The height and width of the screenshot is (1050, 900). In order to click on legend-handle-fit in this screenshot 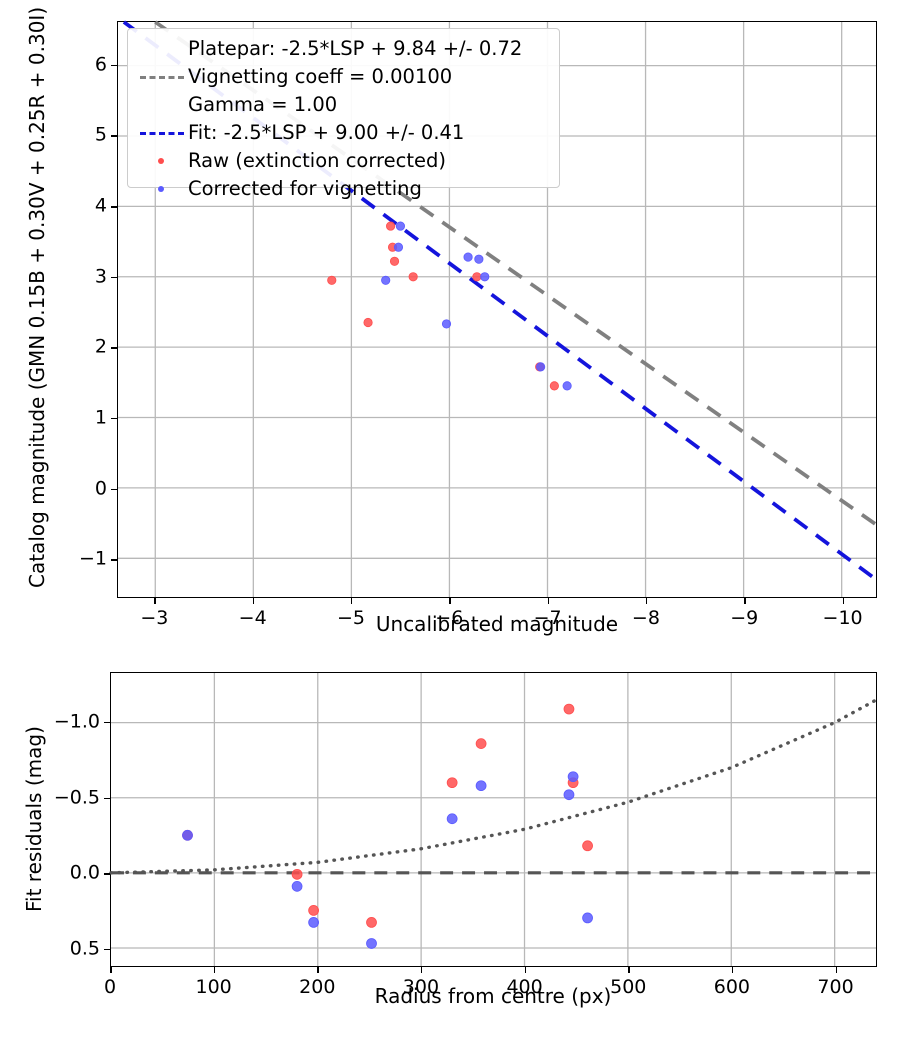, I will do `click(162, 133)`.